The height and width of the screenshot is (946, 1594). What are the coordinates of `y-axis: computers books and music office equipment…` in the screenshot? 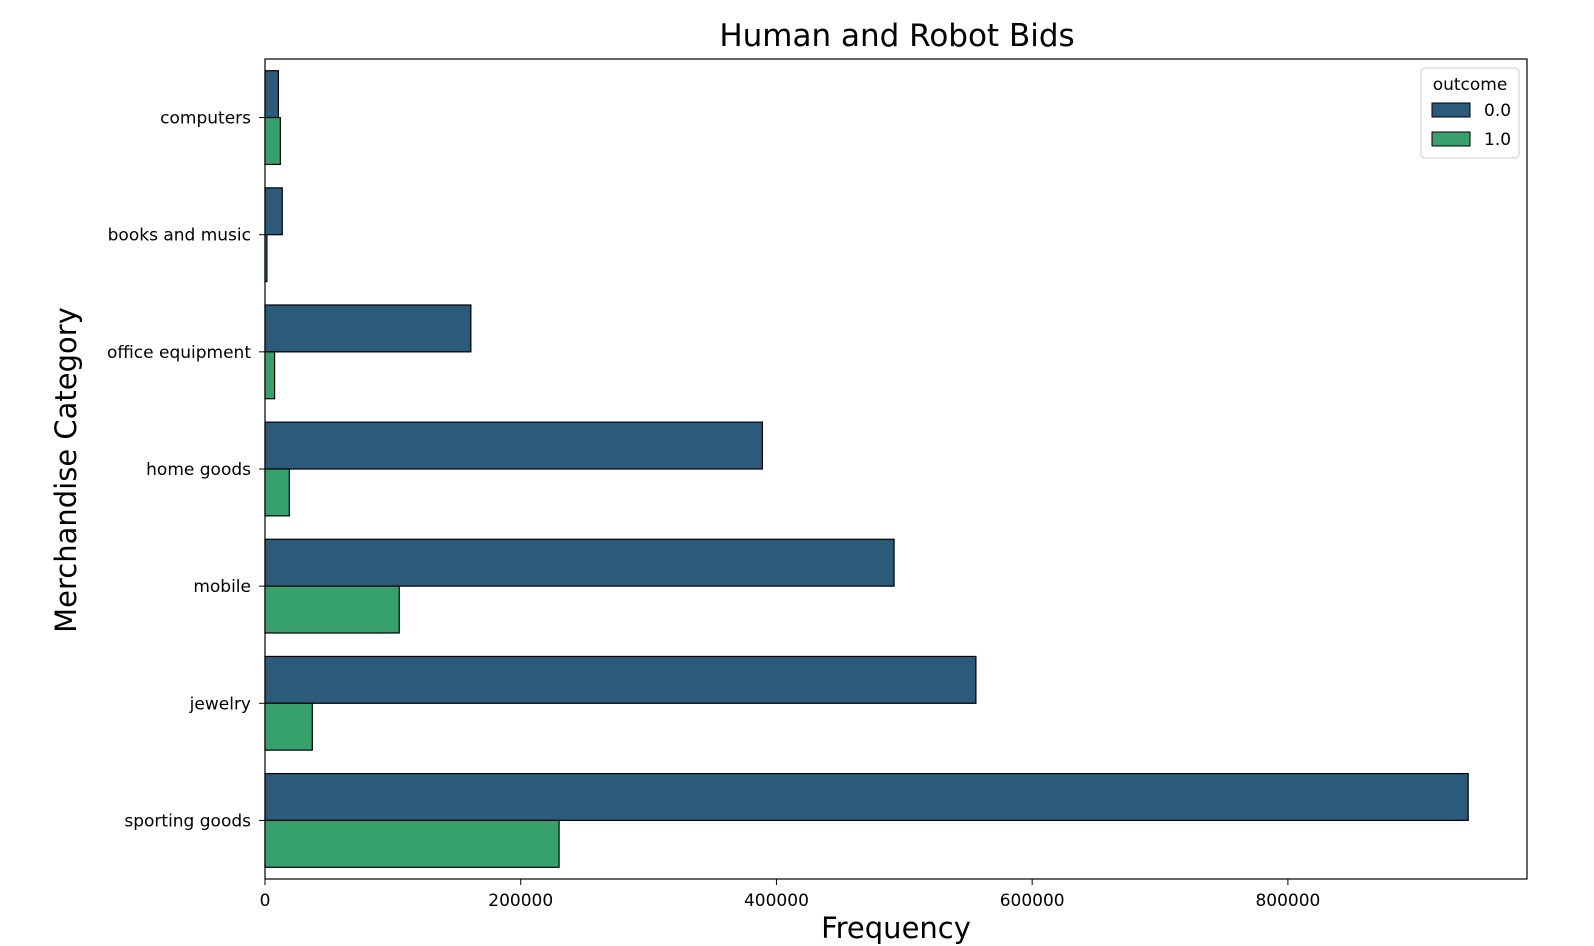 It's located at (186, 470).